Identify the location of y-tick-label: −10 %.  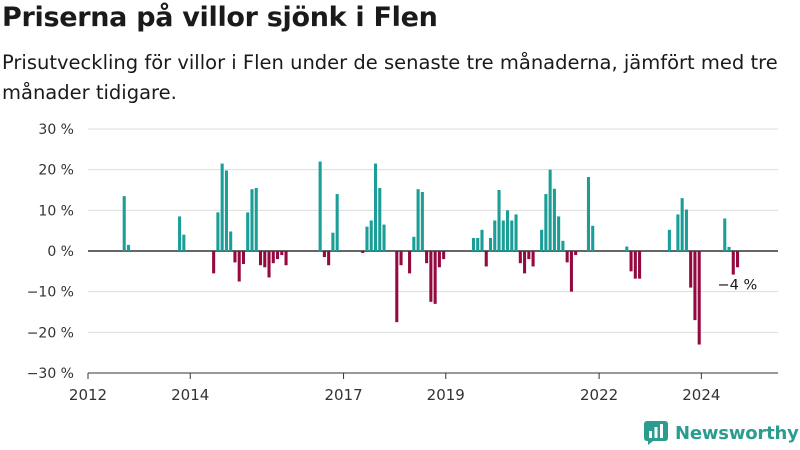
(50, 293).